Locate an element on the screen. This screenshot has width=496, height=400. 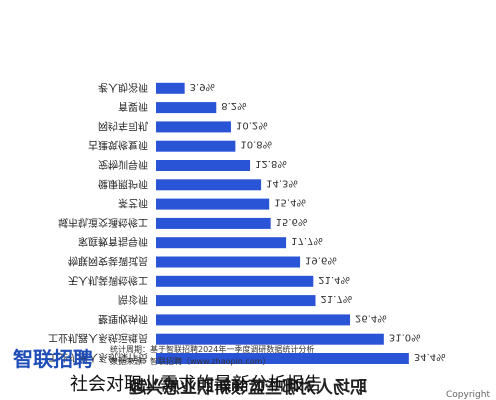
value-label: 10.2% is located at coordinates (252, 124).